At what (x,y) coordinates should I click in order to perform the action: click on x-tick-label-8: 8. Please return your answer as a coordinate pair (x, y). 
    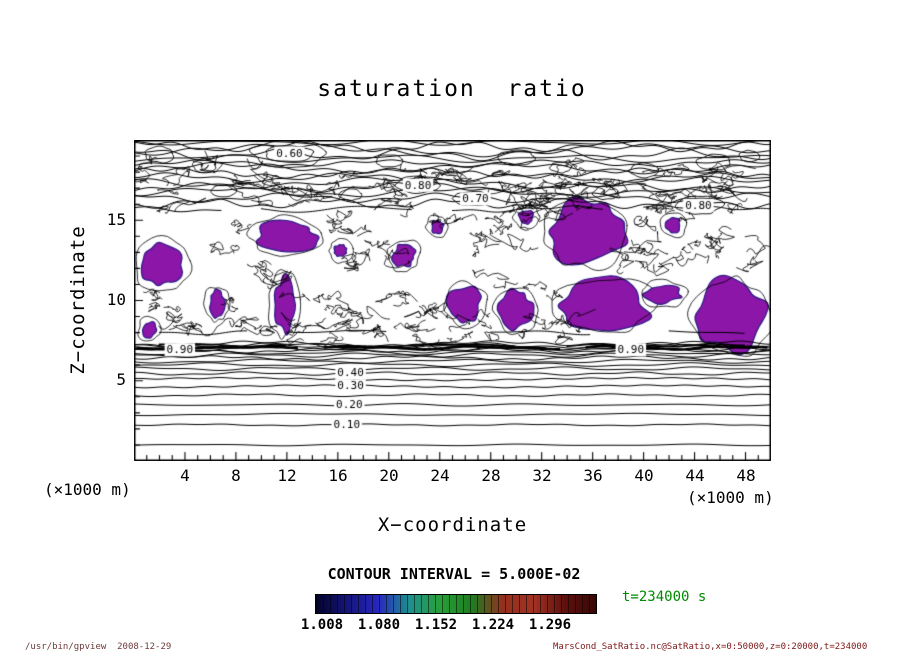
    Looking at the image, I should click on (236, 475).